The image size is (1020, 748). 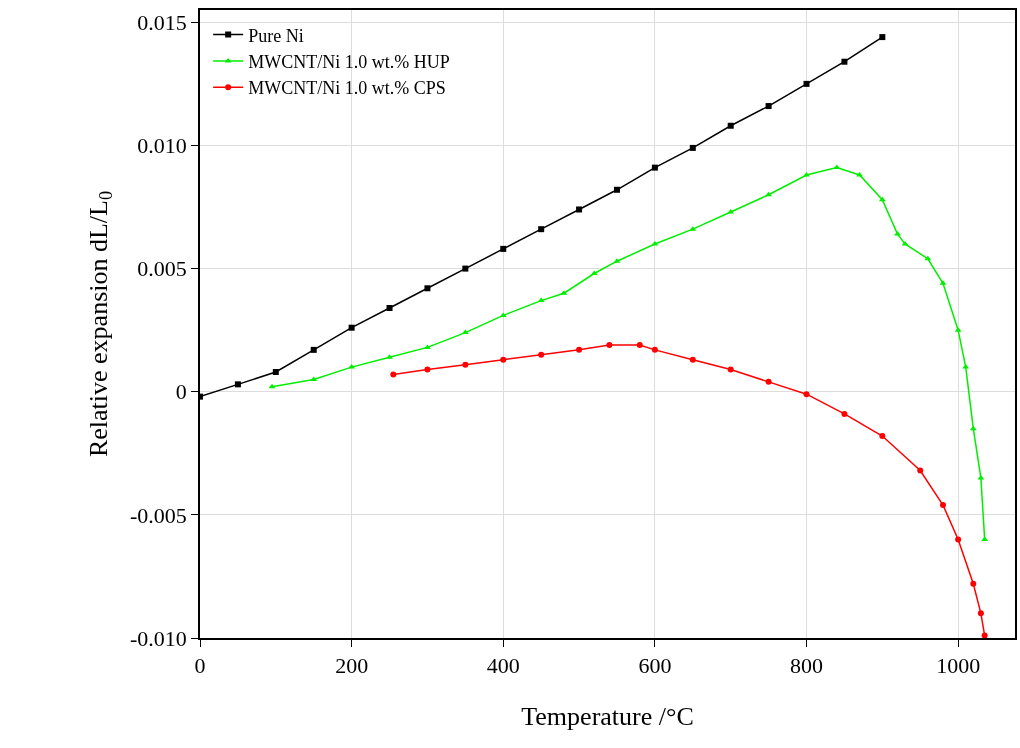 I want to click on y-tick-label: 0.010, so click(x=162, y=146).